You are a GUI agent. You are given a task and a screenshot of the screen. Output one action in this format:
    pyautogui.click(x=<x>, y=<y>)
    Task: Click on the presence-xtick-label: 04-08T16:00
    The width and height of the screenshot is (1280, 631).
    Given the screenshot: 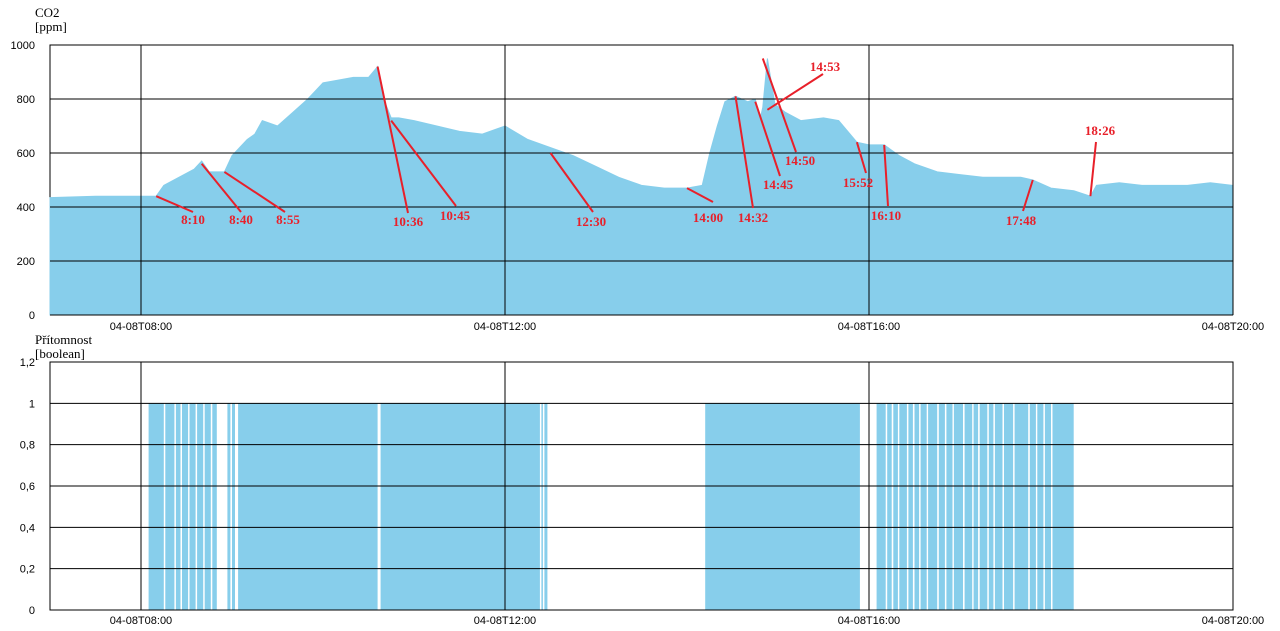 What is the action you would take?
    pyautogui.click(x=869, y=621)
    